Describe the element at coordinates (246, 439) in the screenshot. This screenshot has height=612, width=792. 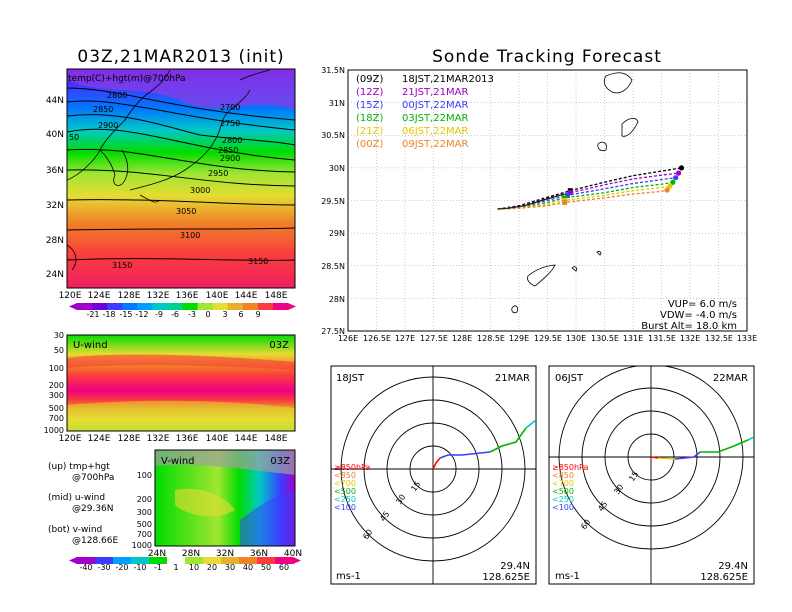
I see `svg-text: 144E` at that location.